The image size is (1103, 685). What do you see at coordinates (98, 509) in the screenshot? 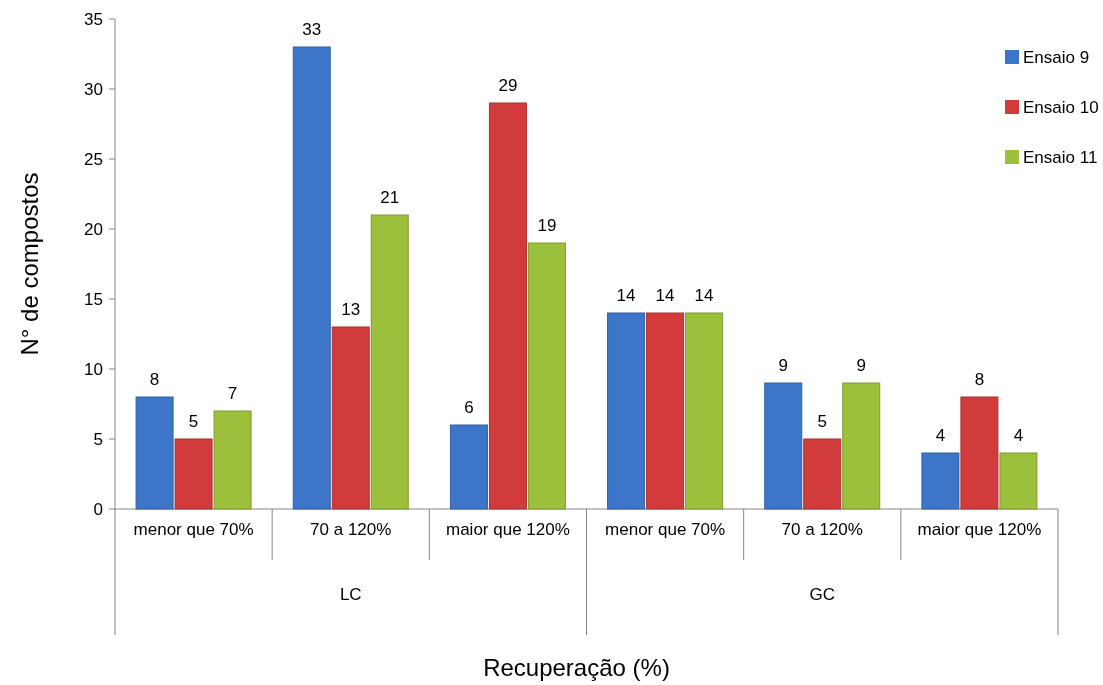
I see `y-tick-label: 0` at bounding box center [98, 509].